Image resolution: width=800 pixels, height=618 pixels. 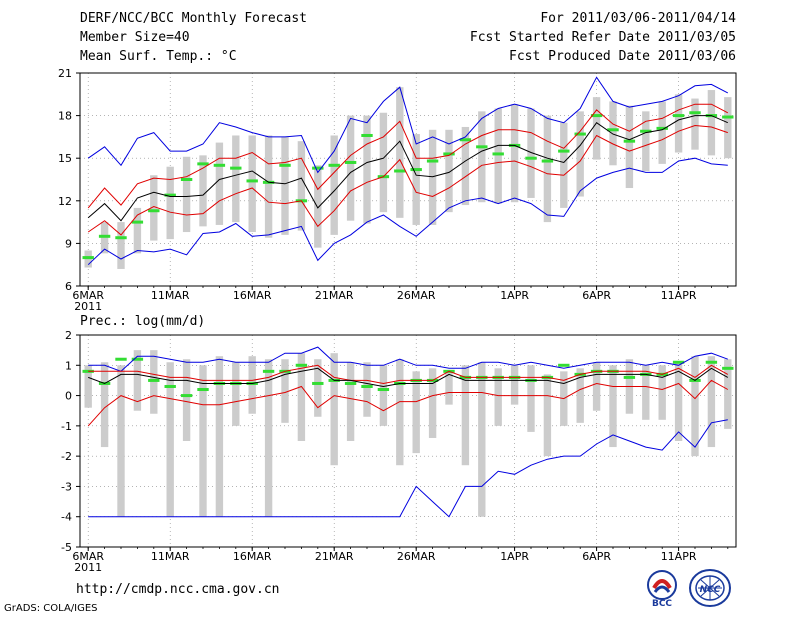 I want to click on source-url: http://cmdp.ncc.cma.gov.cn, so click(x=178, y=589).